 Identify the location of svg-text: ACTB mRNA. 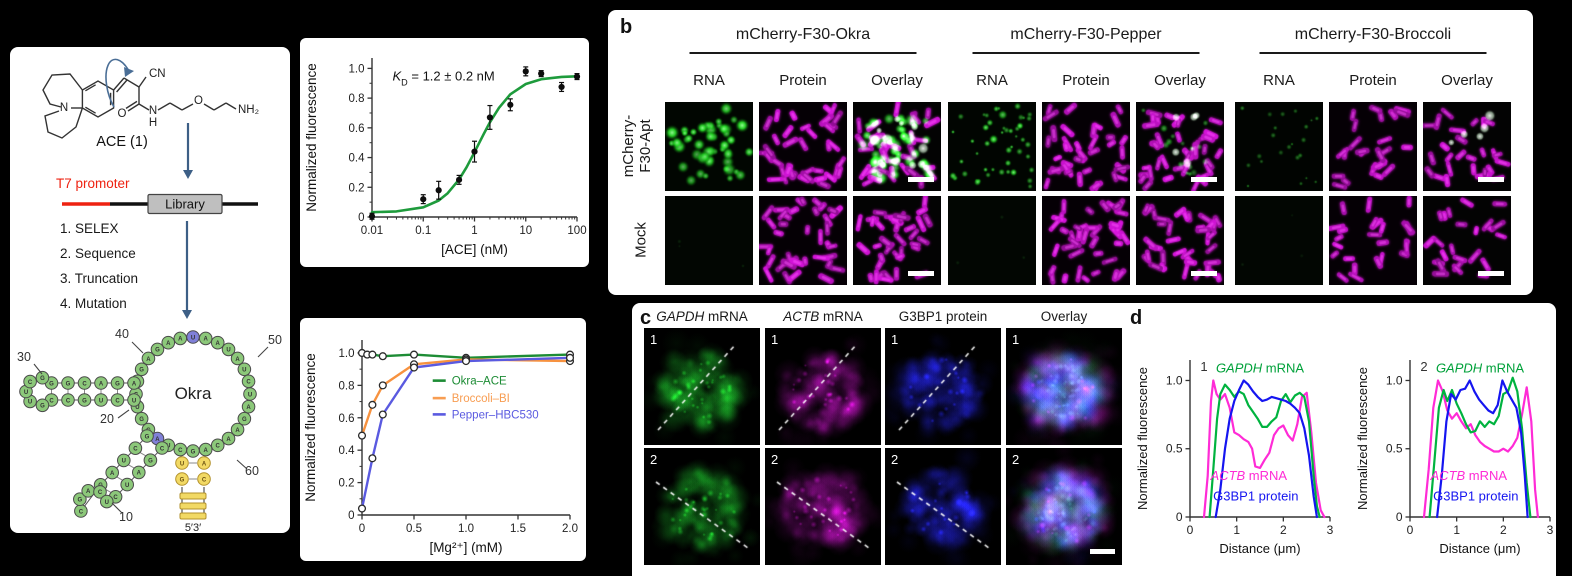
(1469, 475).